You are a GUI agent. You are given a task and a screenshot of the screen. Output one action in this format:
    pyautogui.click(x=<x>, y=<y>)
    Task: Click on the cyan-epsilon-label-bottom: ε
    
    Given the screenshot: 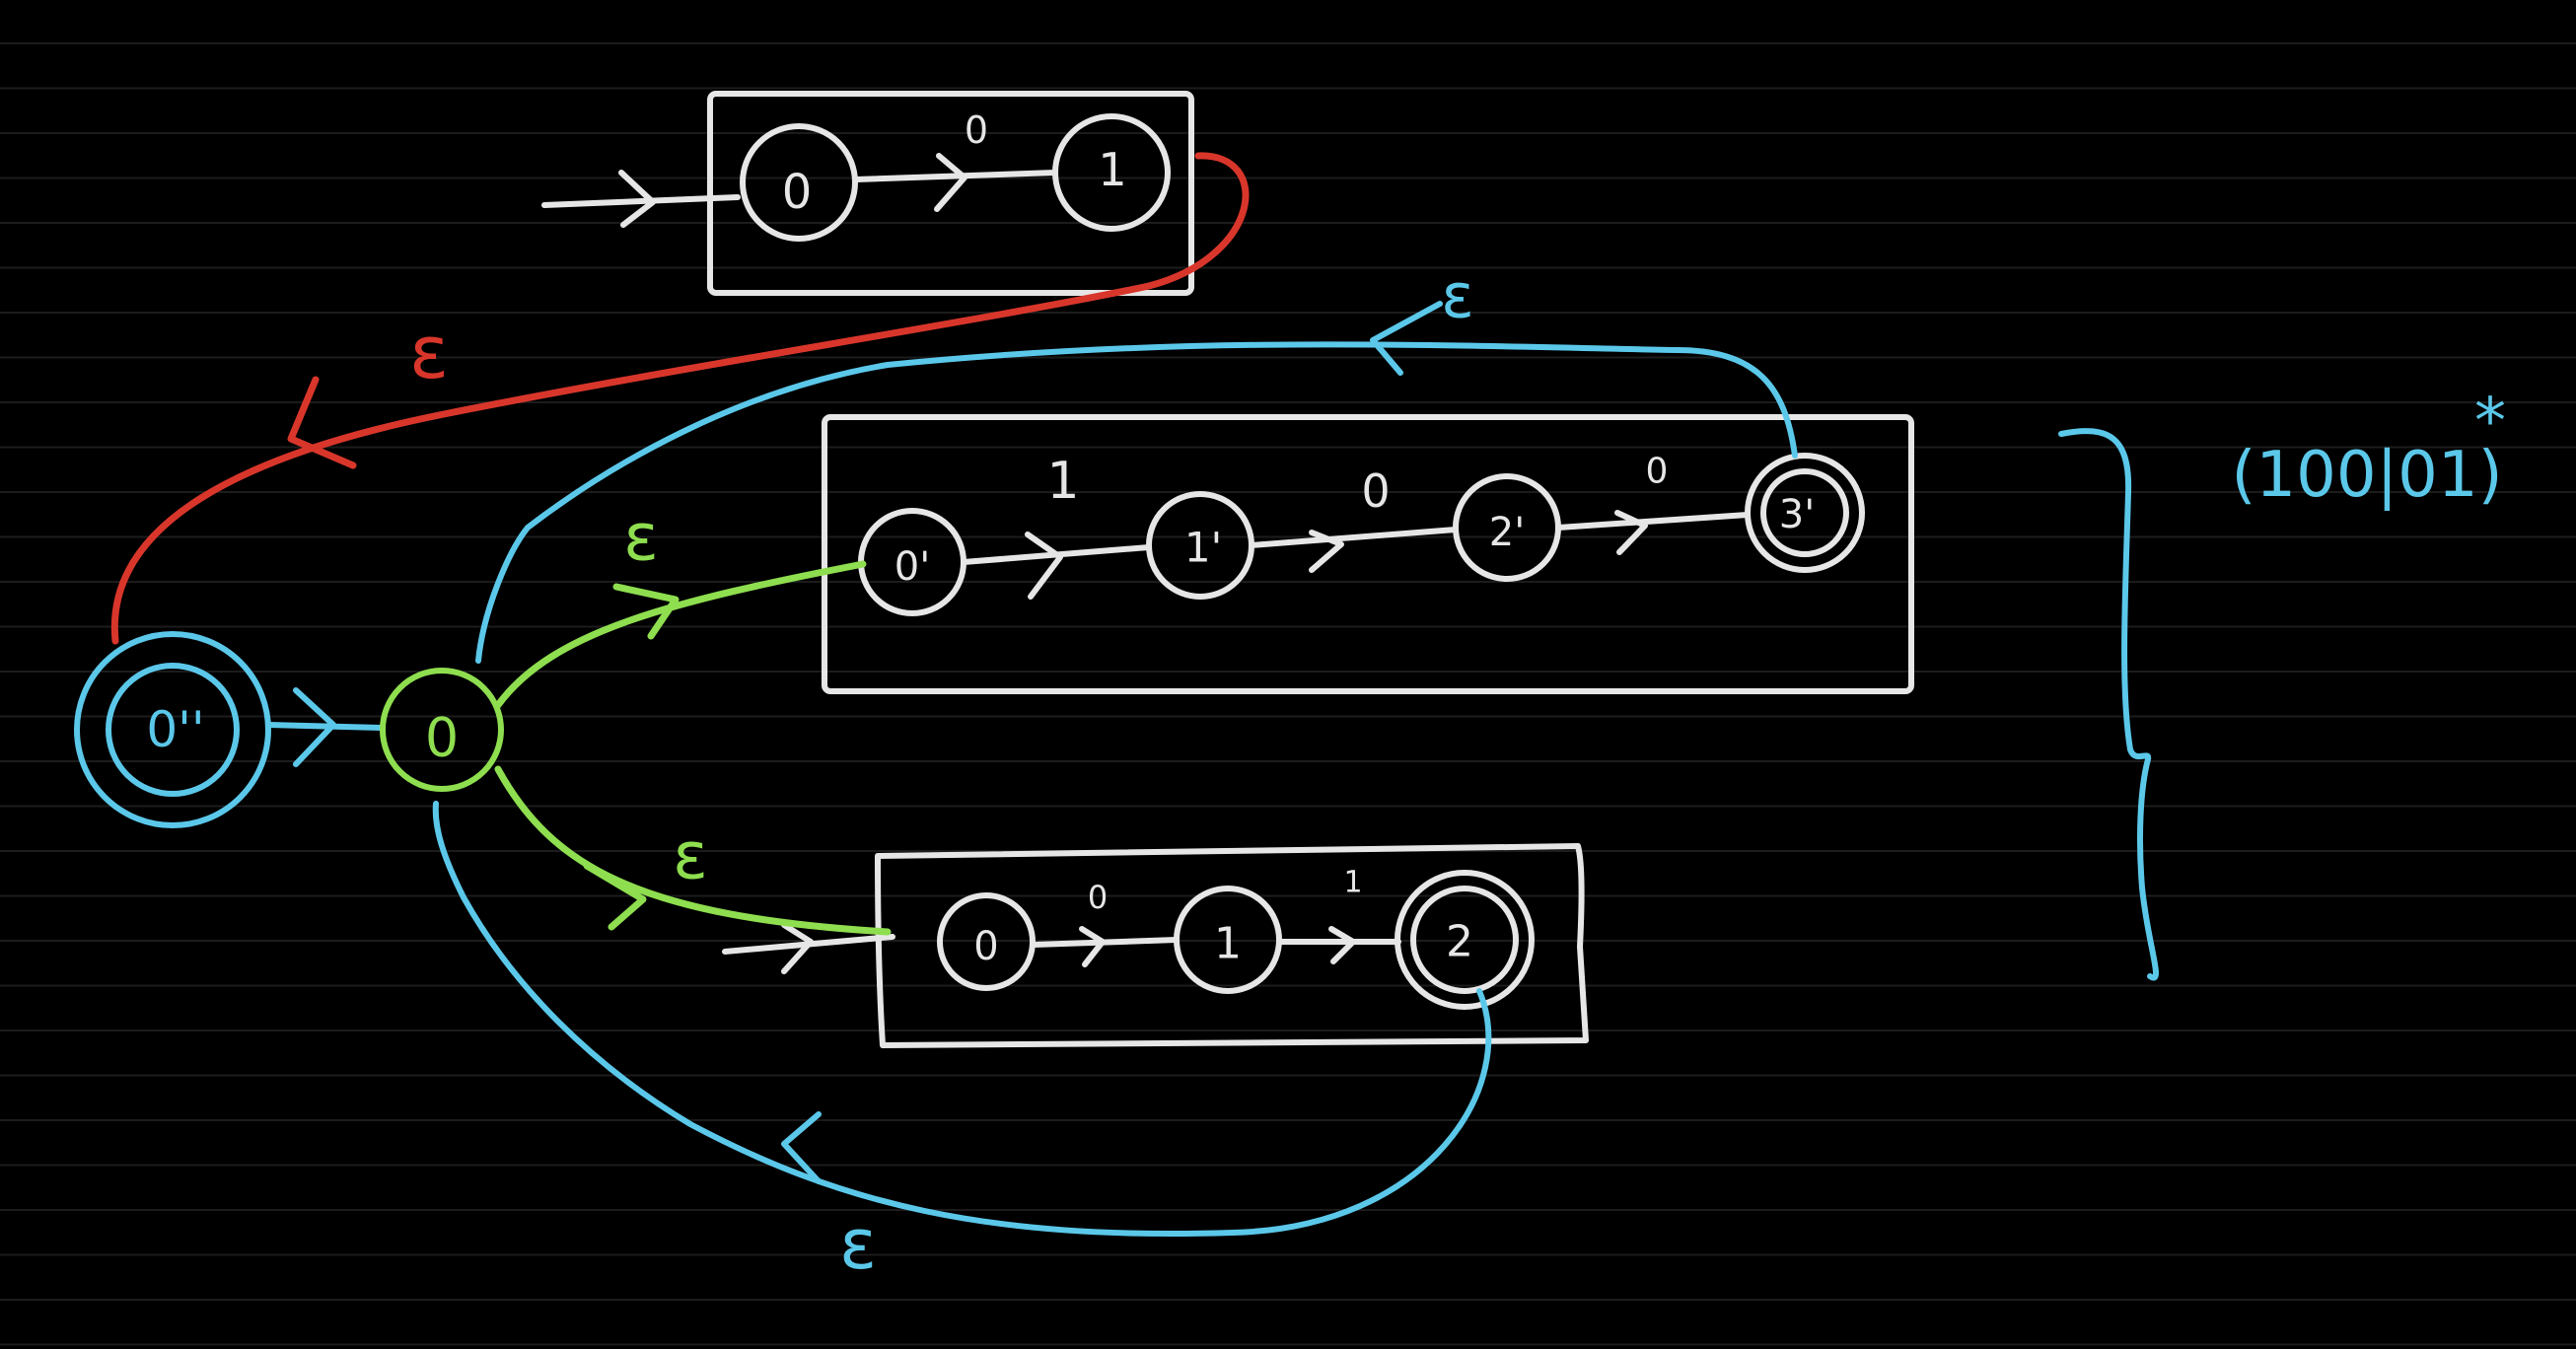 What is the action you would take?
    pyautogui.click(x=858, y=1245)
    